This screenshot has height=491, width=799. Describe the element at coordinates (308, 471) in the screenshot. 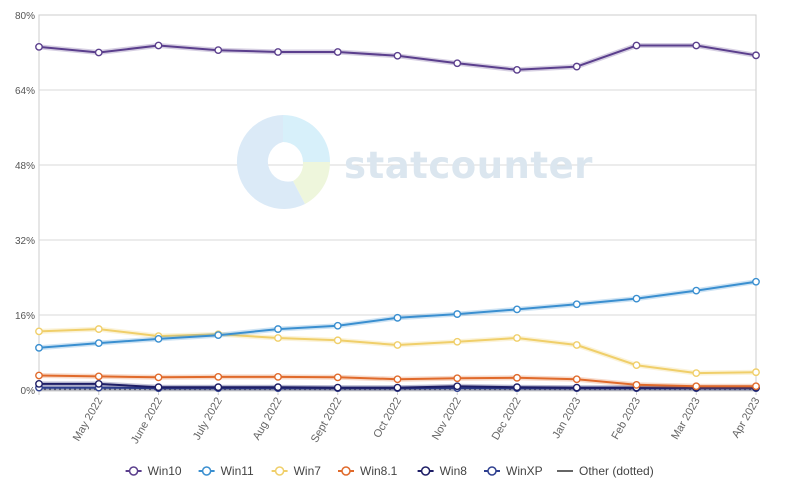

I see `legend-label: Win7` at that location.